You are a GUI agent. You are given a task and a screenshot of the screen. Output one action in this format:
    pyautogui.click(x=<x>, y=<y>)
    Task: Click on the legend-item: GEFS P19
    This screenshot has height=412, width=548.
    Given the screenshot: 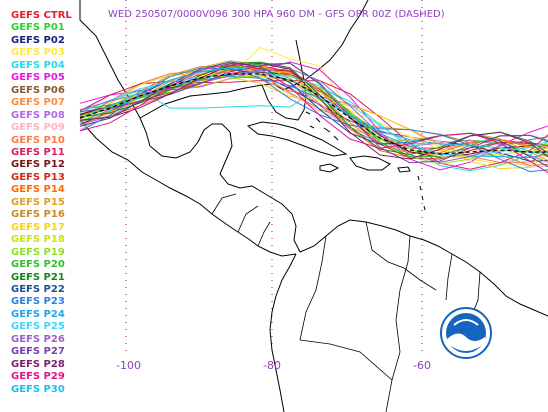 What is the action you would take?
    pyautogui.click(x=38, y=252)
    